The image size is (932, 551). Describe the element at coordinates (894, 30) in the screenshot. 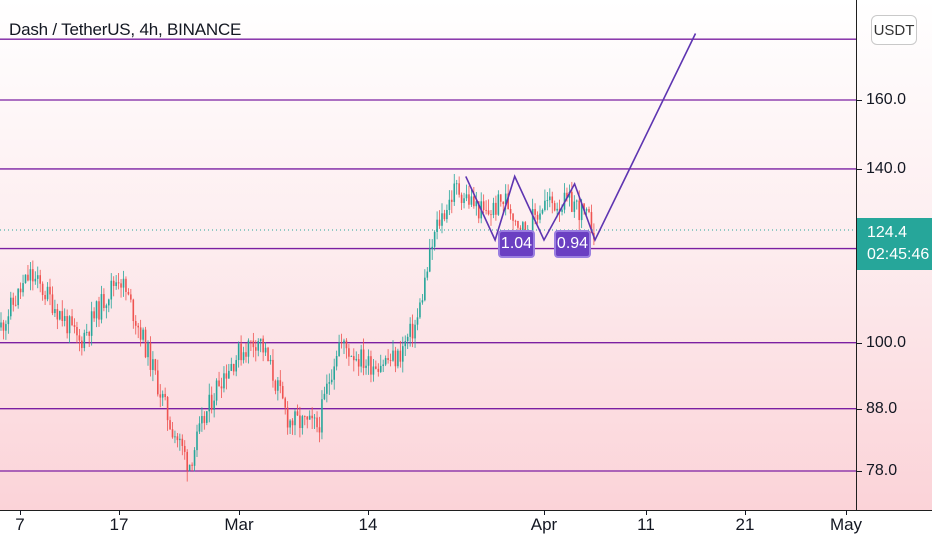

I see `currency-button: USDT` at that location.